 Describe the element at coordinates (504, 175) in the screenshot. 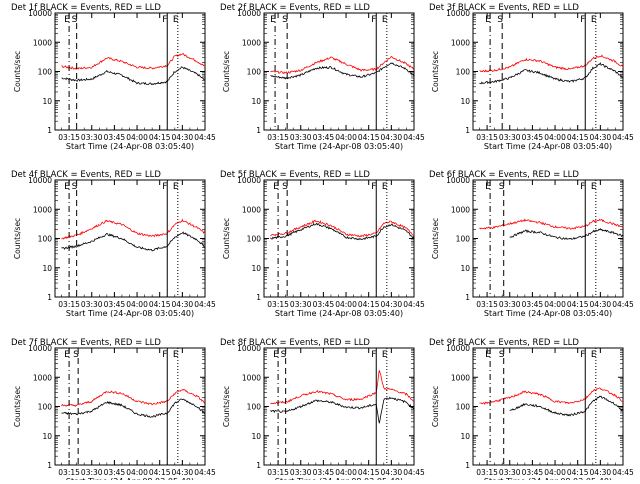

I see `panel-title: Det 6f BLACK = Events, RED = LLD` at that location.